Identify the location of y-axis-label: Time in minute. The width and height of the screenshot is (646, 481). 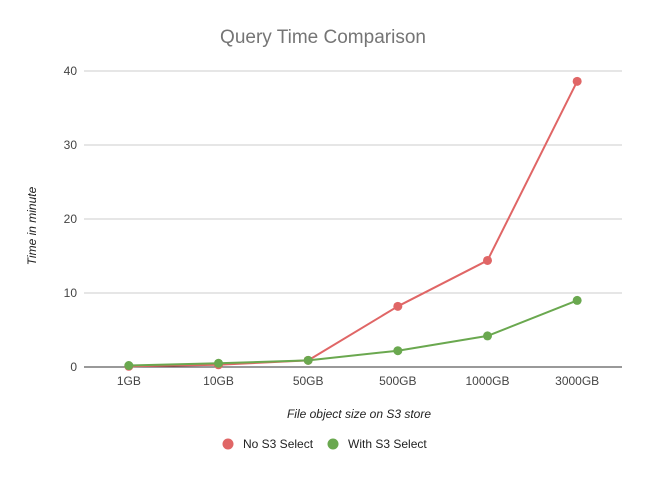
(32, 225).